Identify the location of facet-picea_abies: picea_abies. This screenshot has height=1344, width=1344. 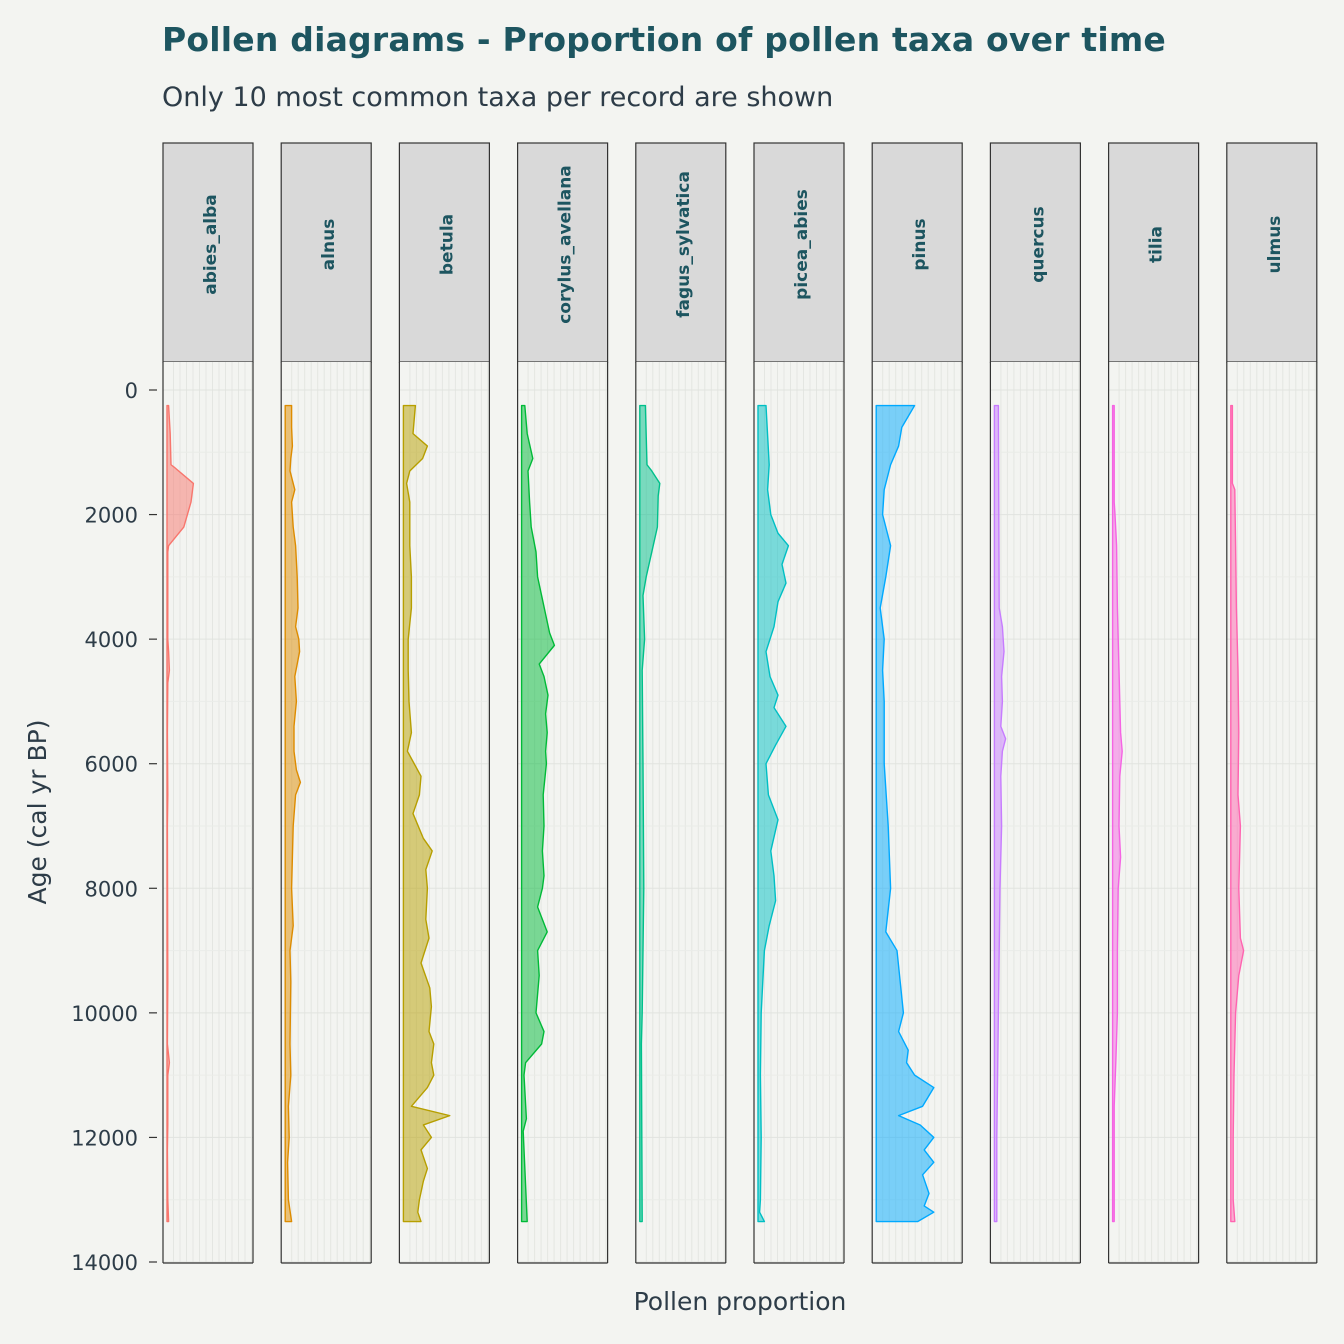
(799, 703).